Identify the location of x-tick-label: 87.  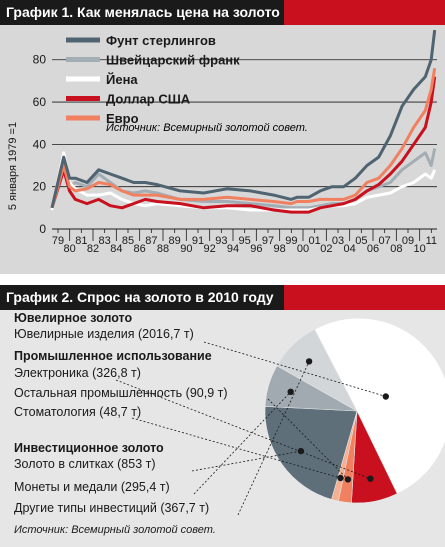
(151, 241).